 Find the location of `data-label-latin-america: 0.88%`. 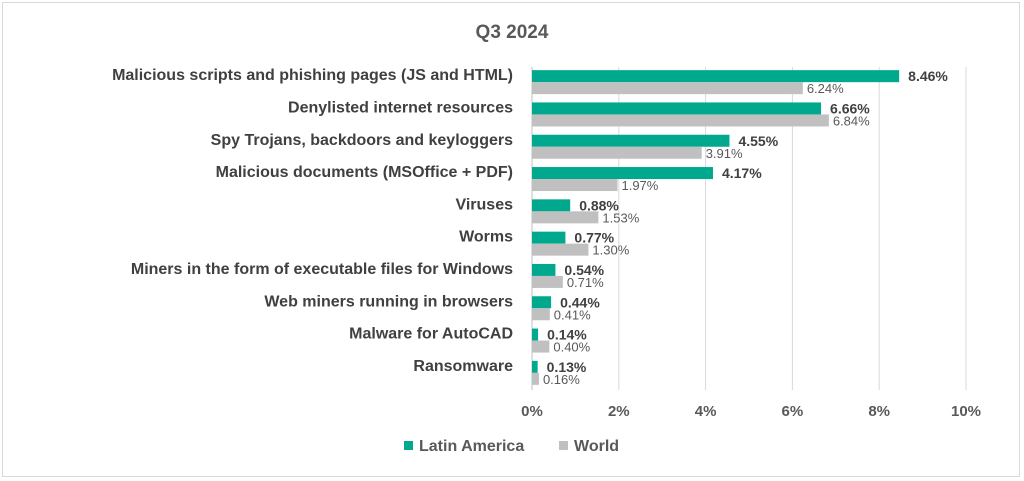

data-label-latin-america: 0.88% is located at coordinates (599, 205).